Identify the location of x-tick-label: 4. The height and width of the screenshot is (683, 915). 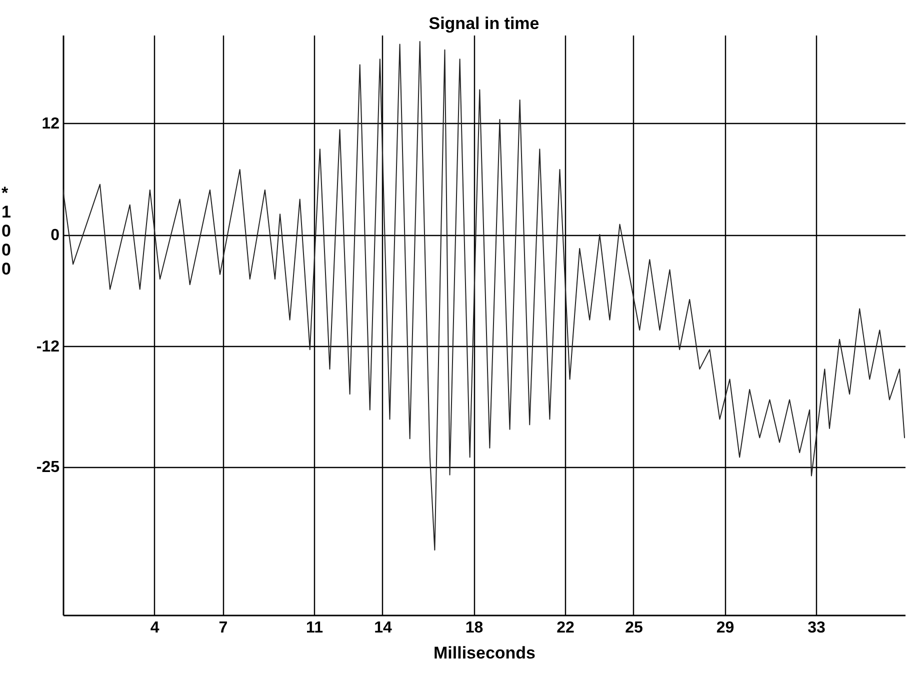
(155, 628).